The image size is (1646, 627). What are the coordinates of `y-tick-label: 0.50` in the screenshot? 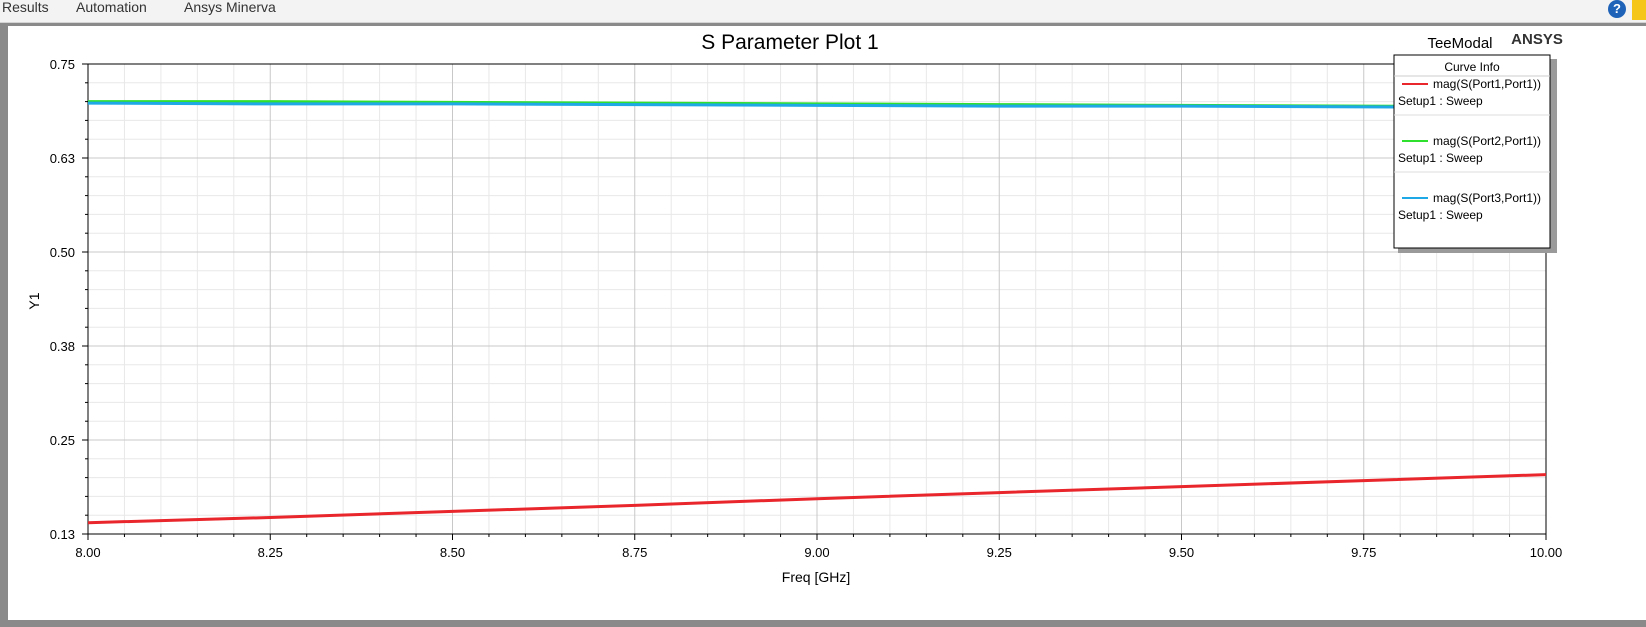 It's located at (62, 252).